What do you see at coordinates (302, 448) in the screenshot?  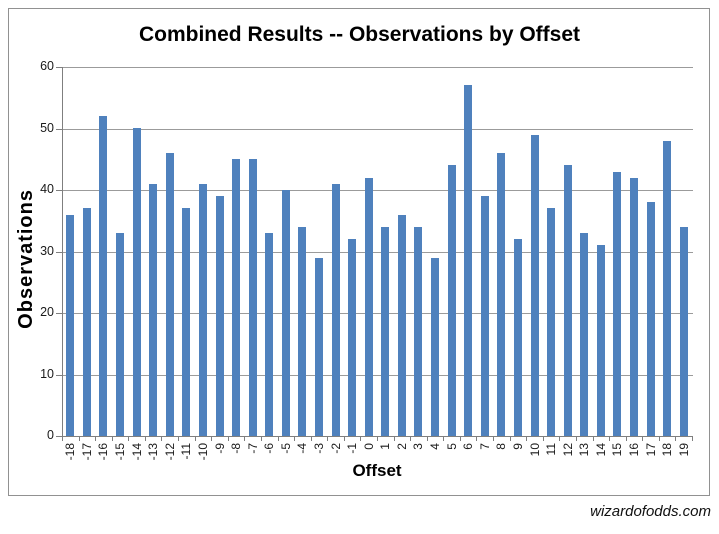 I see `x-tick-label--4: -4` at bounding box center [302, 448].